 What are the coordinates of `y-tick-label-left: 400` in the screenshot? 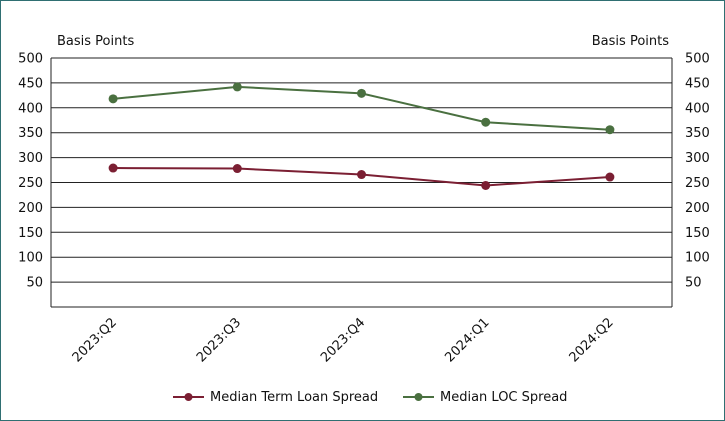 It's located at (30, 108).